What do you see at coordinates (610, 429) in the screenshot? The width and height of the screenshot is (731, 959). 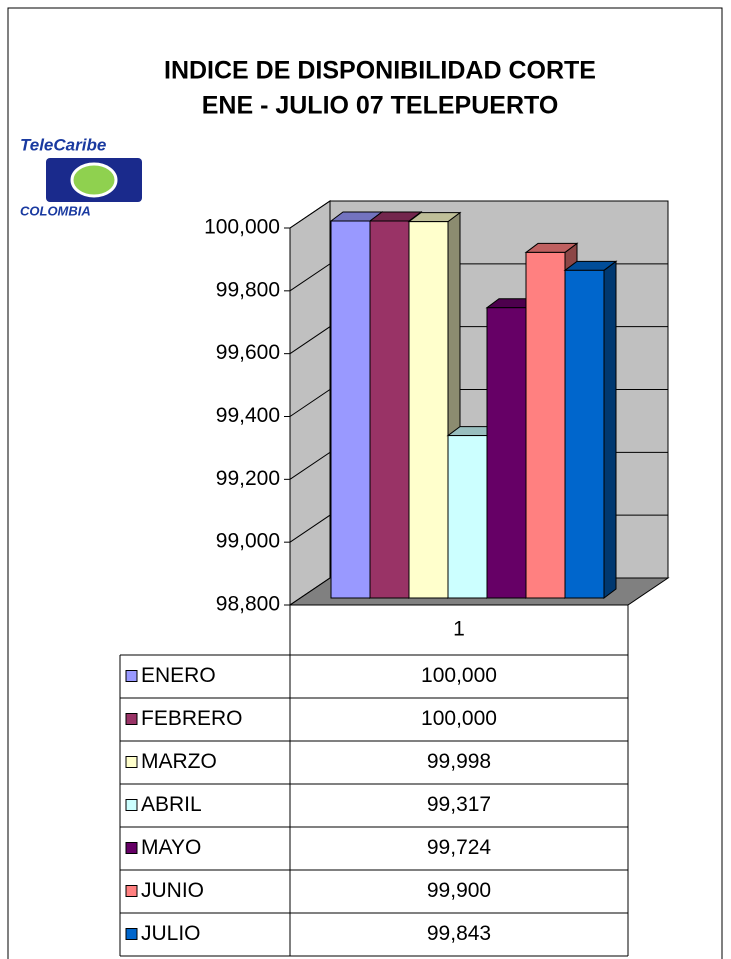 I see `bar-side` at bounding box center [610, 429].